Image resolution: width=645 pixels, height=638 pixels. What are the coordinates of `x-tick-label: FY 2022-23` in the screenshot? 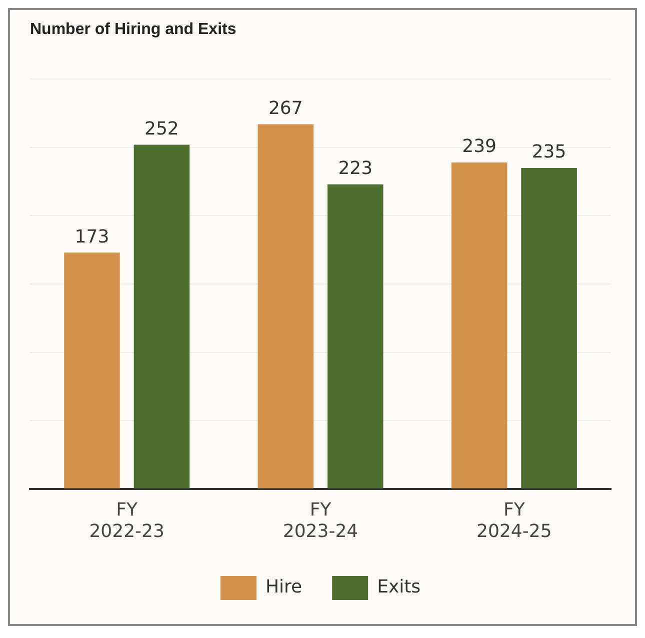 It's located at (126, 520).